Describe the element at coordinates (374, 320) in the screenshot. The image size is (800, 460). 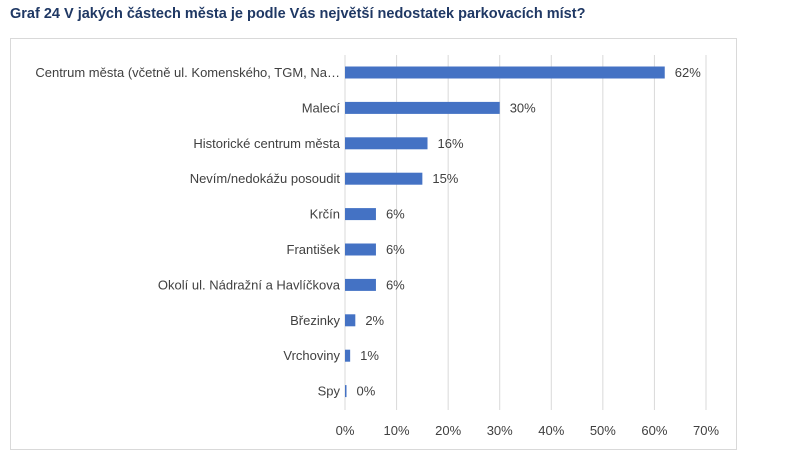
I see `value-label: 2%` at that location.